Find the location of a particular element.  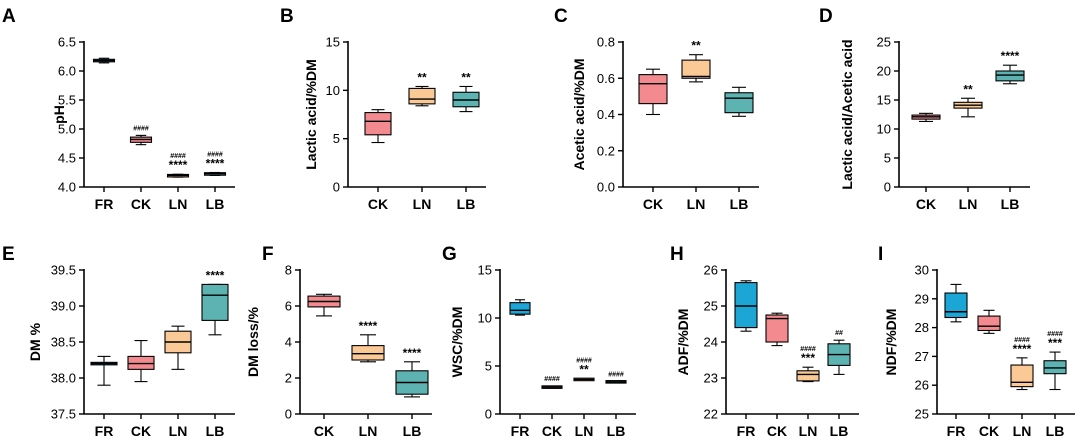

panel-e: E 37.5 38.0 38.5 39.0 39.5 DM % FR CK LN LB **** is located at coordinates (118, 341).